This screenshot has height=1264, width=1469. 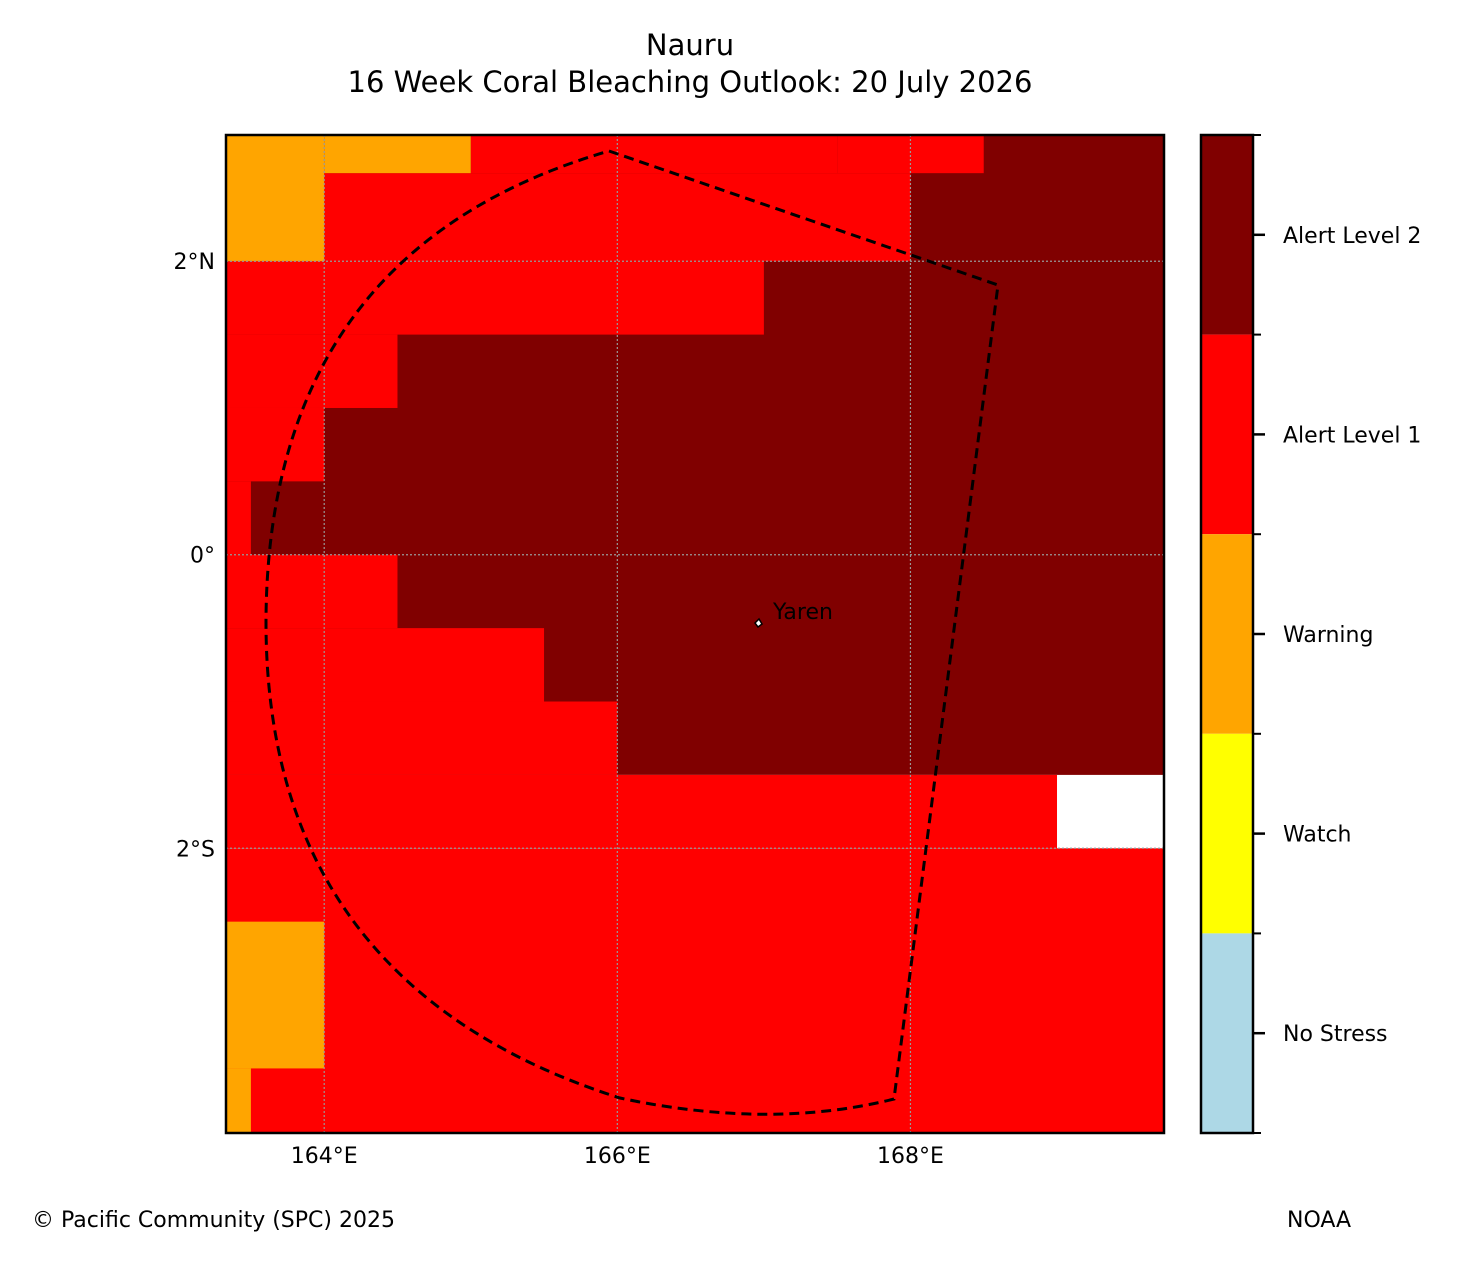 I want to click on copyright-footer: © Pacific Community (SPC) 2025, so click(x=213, y=1220).